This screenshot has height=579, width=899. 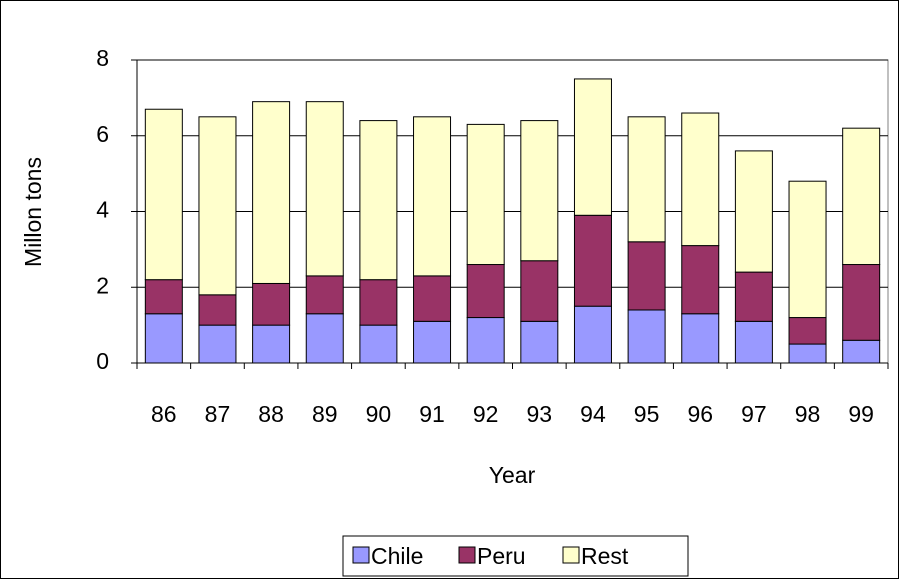 I want to click on y-tick-label: 2, so click(x=102, y=285).